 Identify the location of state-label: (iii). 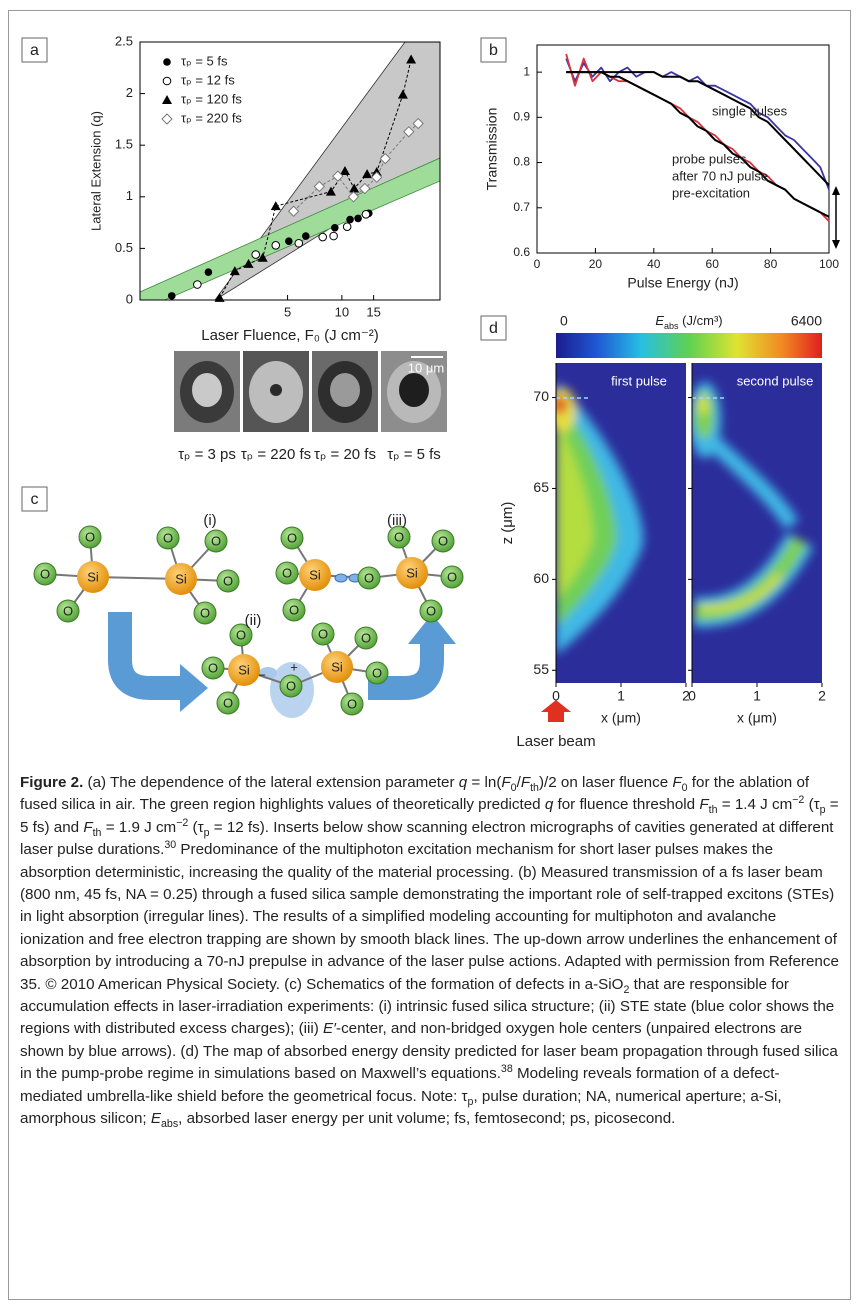
(397, 520).